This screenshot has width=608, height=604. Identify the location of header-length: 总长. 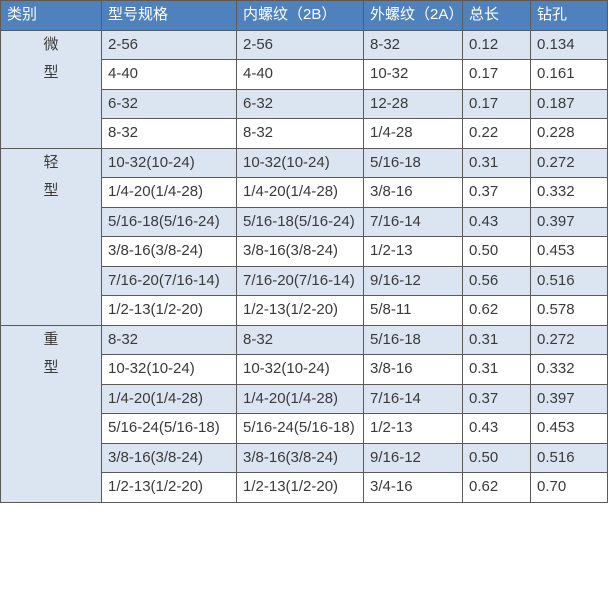
(496, 15).